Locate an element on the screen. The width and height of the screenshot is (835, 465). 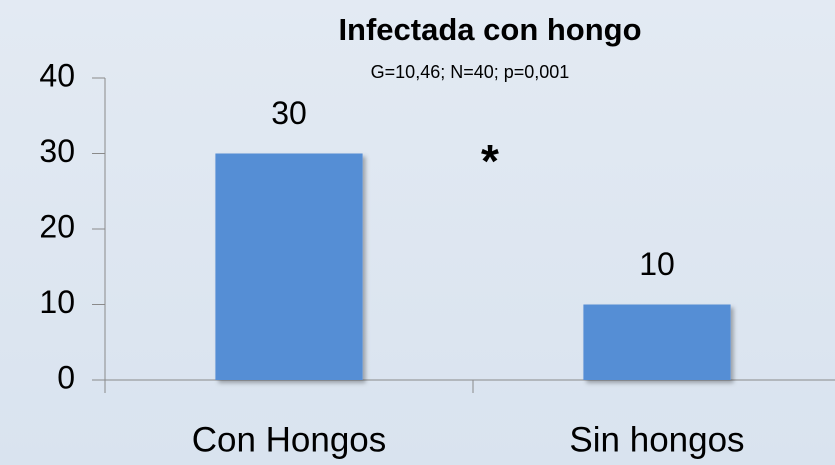
chart-subtitle: G=10,46; N=40; p=0,001 is located at coordinates (470, 72).